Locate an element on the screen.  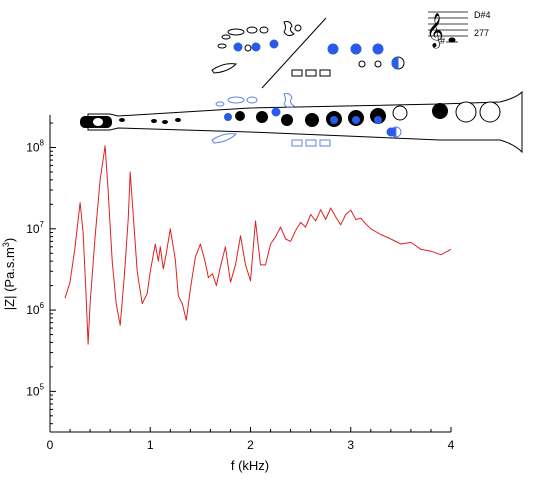
y-tick-label: 10⁶ is located at coordinates (35, 309).